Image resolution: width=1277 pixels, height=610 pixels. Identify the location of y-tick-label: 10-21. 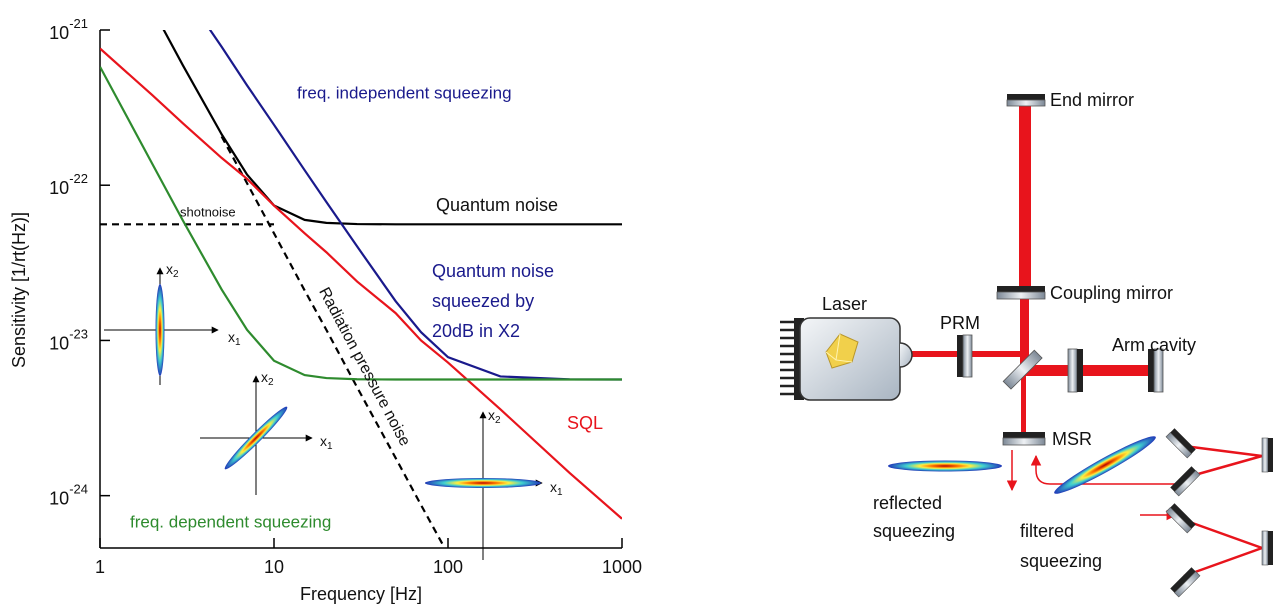
(68, 29).